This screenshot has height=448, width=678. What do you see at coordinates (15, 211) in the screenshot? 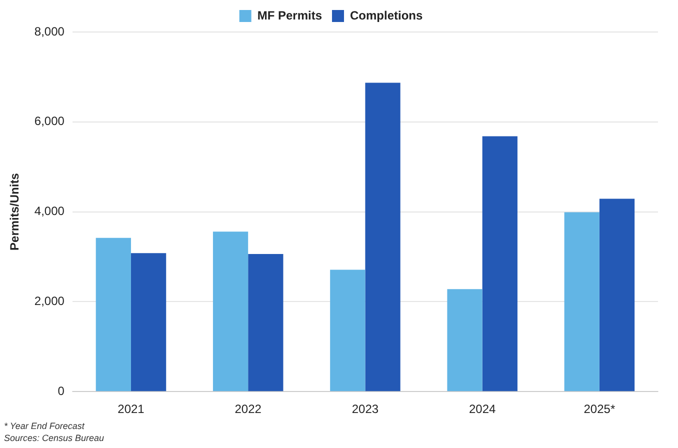
I see `y-axis-title: Permits/Units` at bounding box center [15, 211].